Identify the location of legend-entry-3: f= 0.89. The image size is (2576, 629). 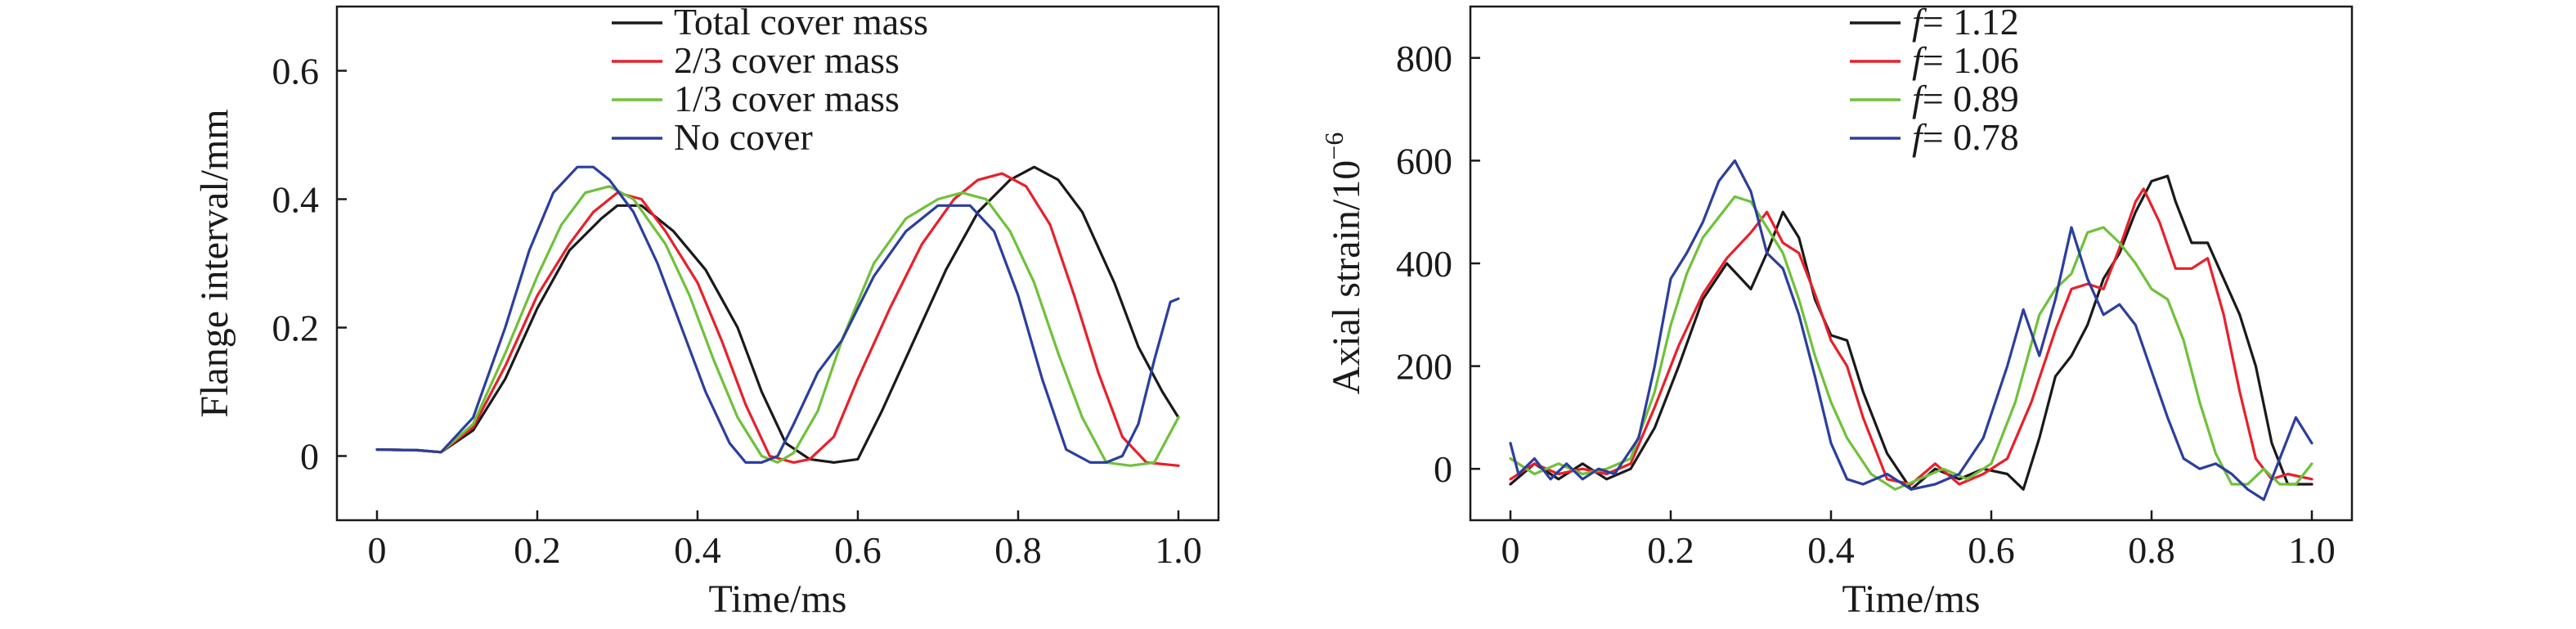
(1966, 98).